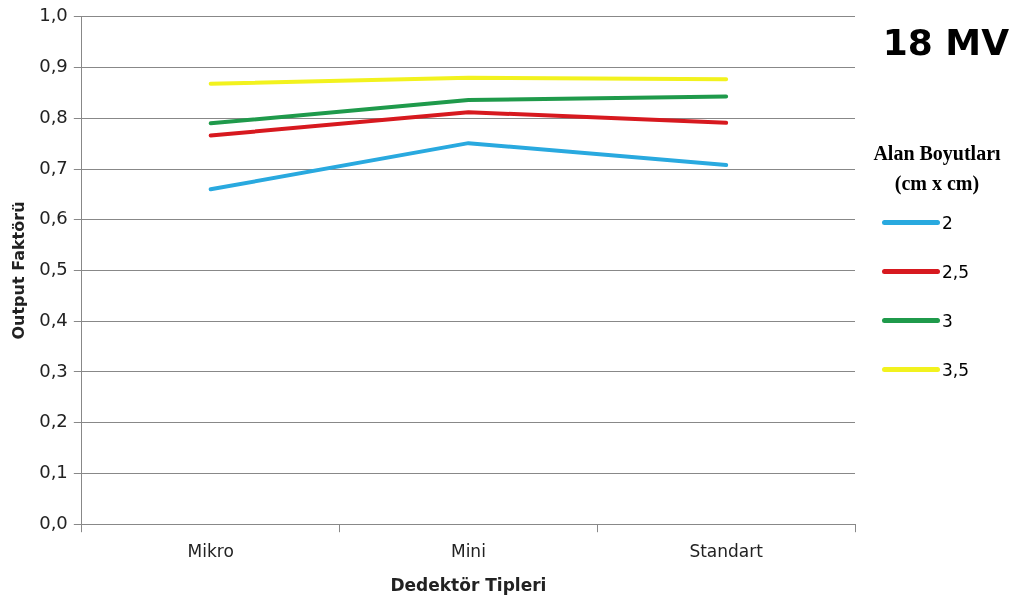  Describe the element at coordinates (53, 66) in the screenshot. I see `y-tick-label: 0,9` at that location.